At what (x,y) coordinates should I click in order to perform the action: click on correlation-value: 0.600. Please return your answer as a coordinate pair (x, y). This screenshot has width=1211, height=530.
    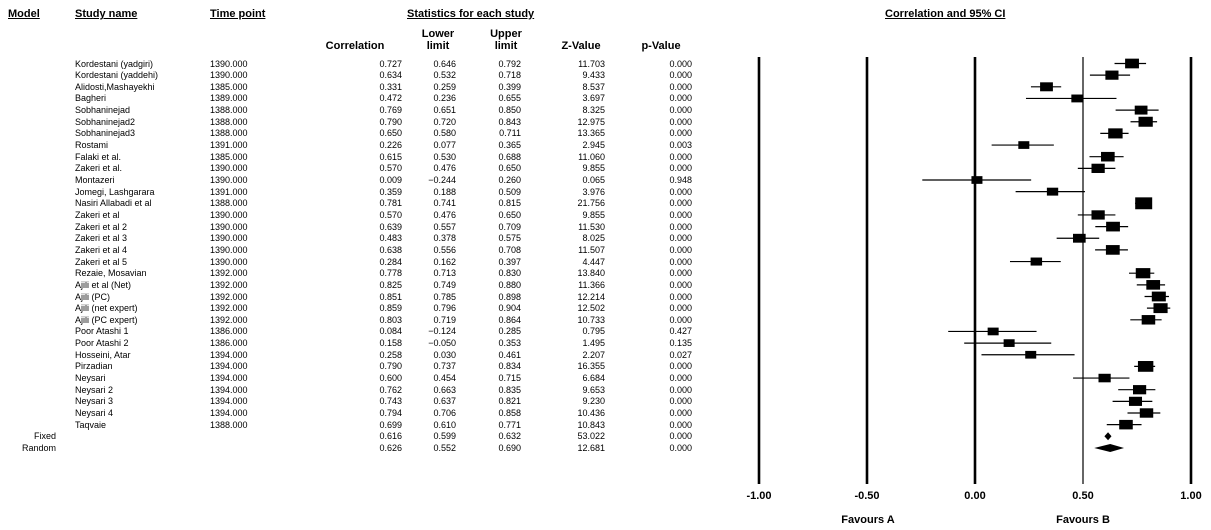
    Looking at the image, I should click on (390, 378).